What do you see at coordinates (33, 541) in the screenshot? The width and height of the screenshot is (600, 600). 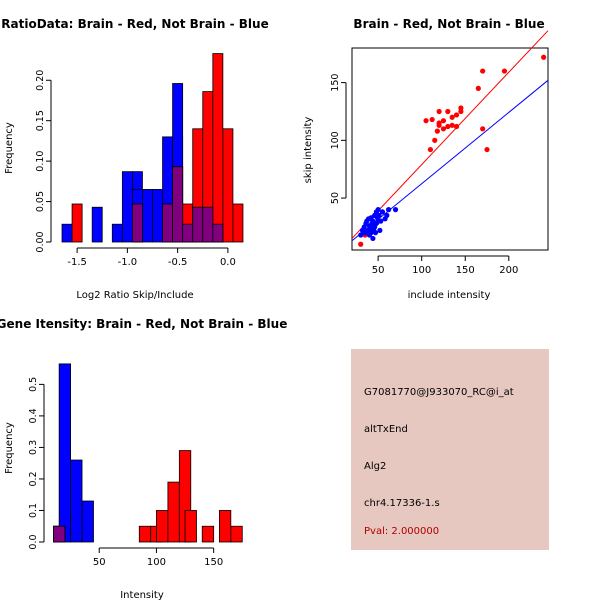 I see `intensity-y-tick-label: 0.0` at bounding box center [33, 541].